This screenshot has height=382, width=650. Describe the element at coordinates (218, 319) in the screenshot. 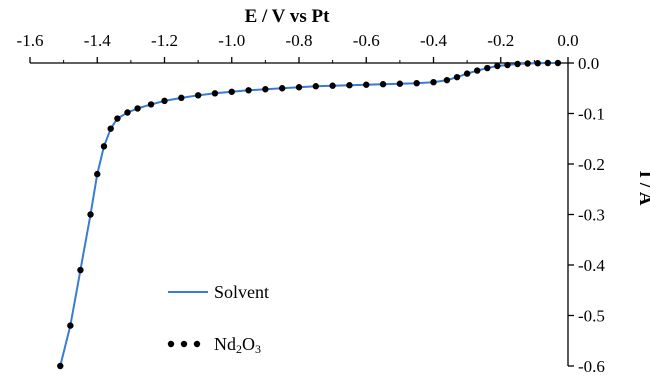

I see `legend: Solvent Nd2O3` at that location.